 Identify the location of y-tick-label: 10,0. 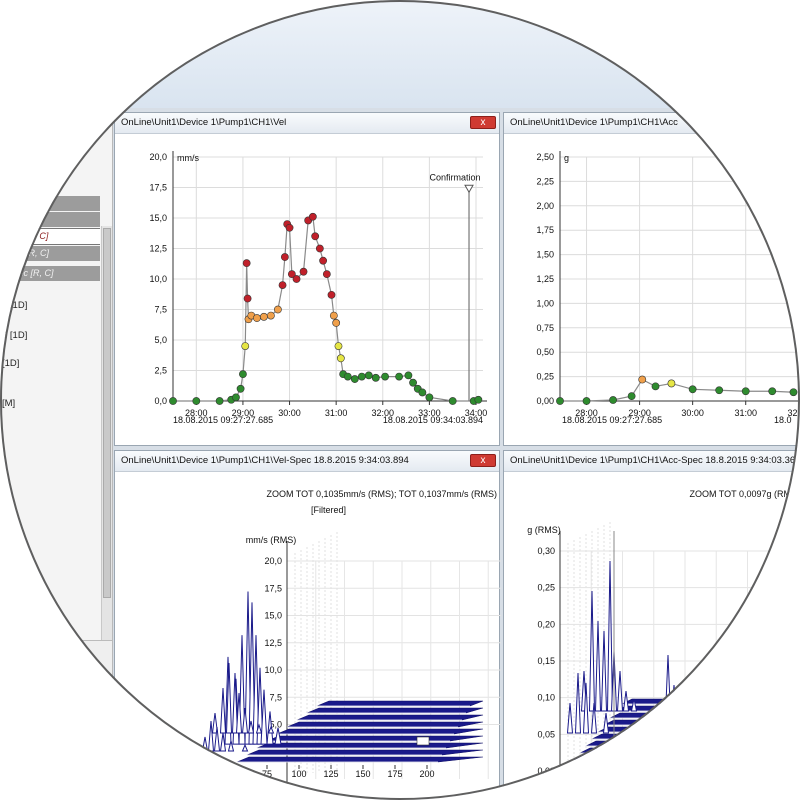
(273, 670).